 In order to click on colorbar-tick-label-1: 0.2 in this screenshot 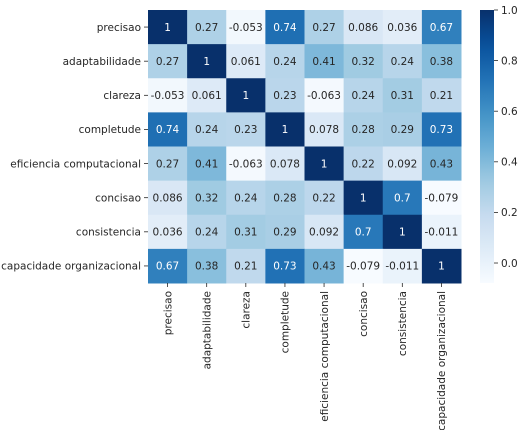, I will do `click(509, 213)`.